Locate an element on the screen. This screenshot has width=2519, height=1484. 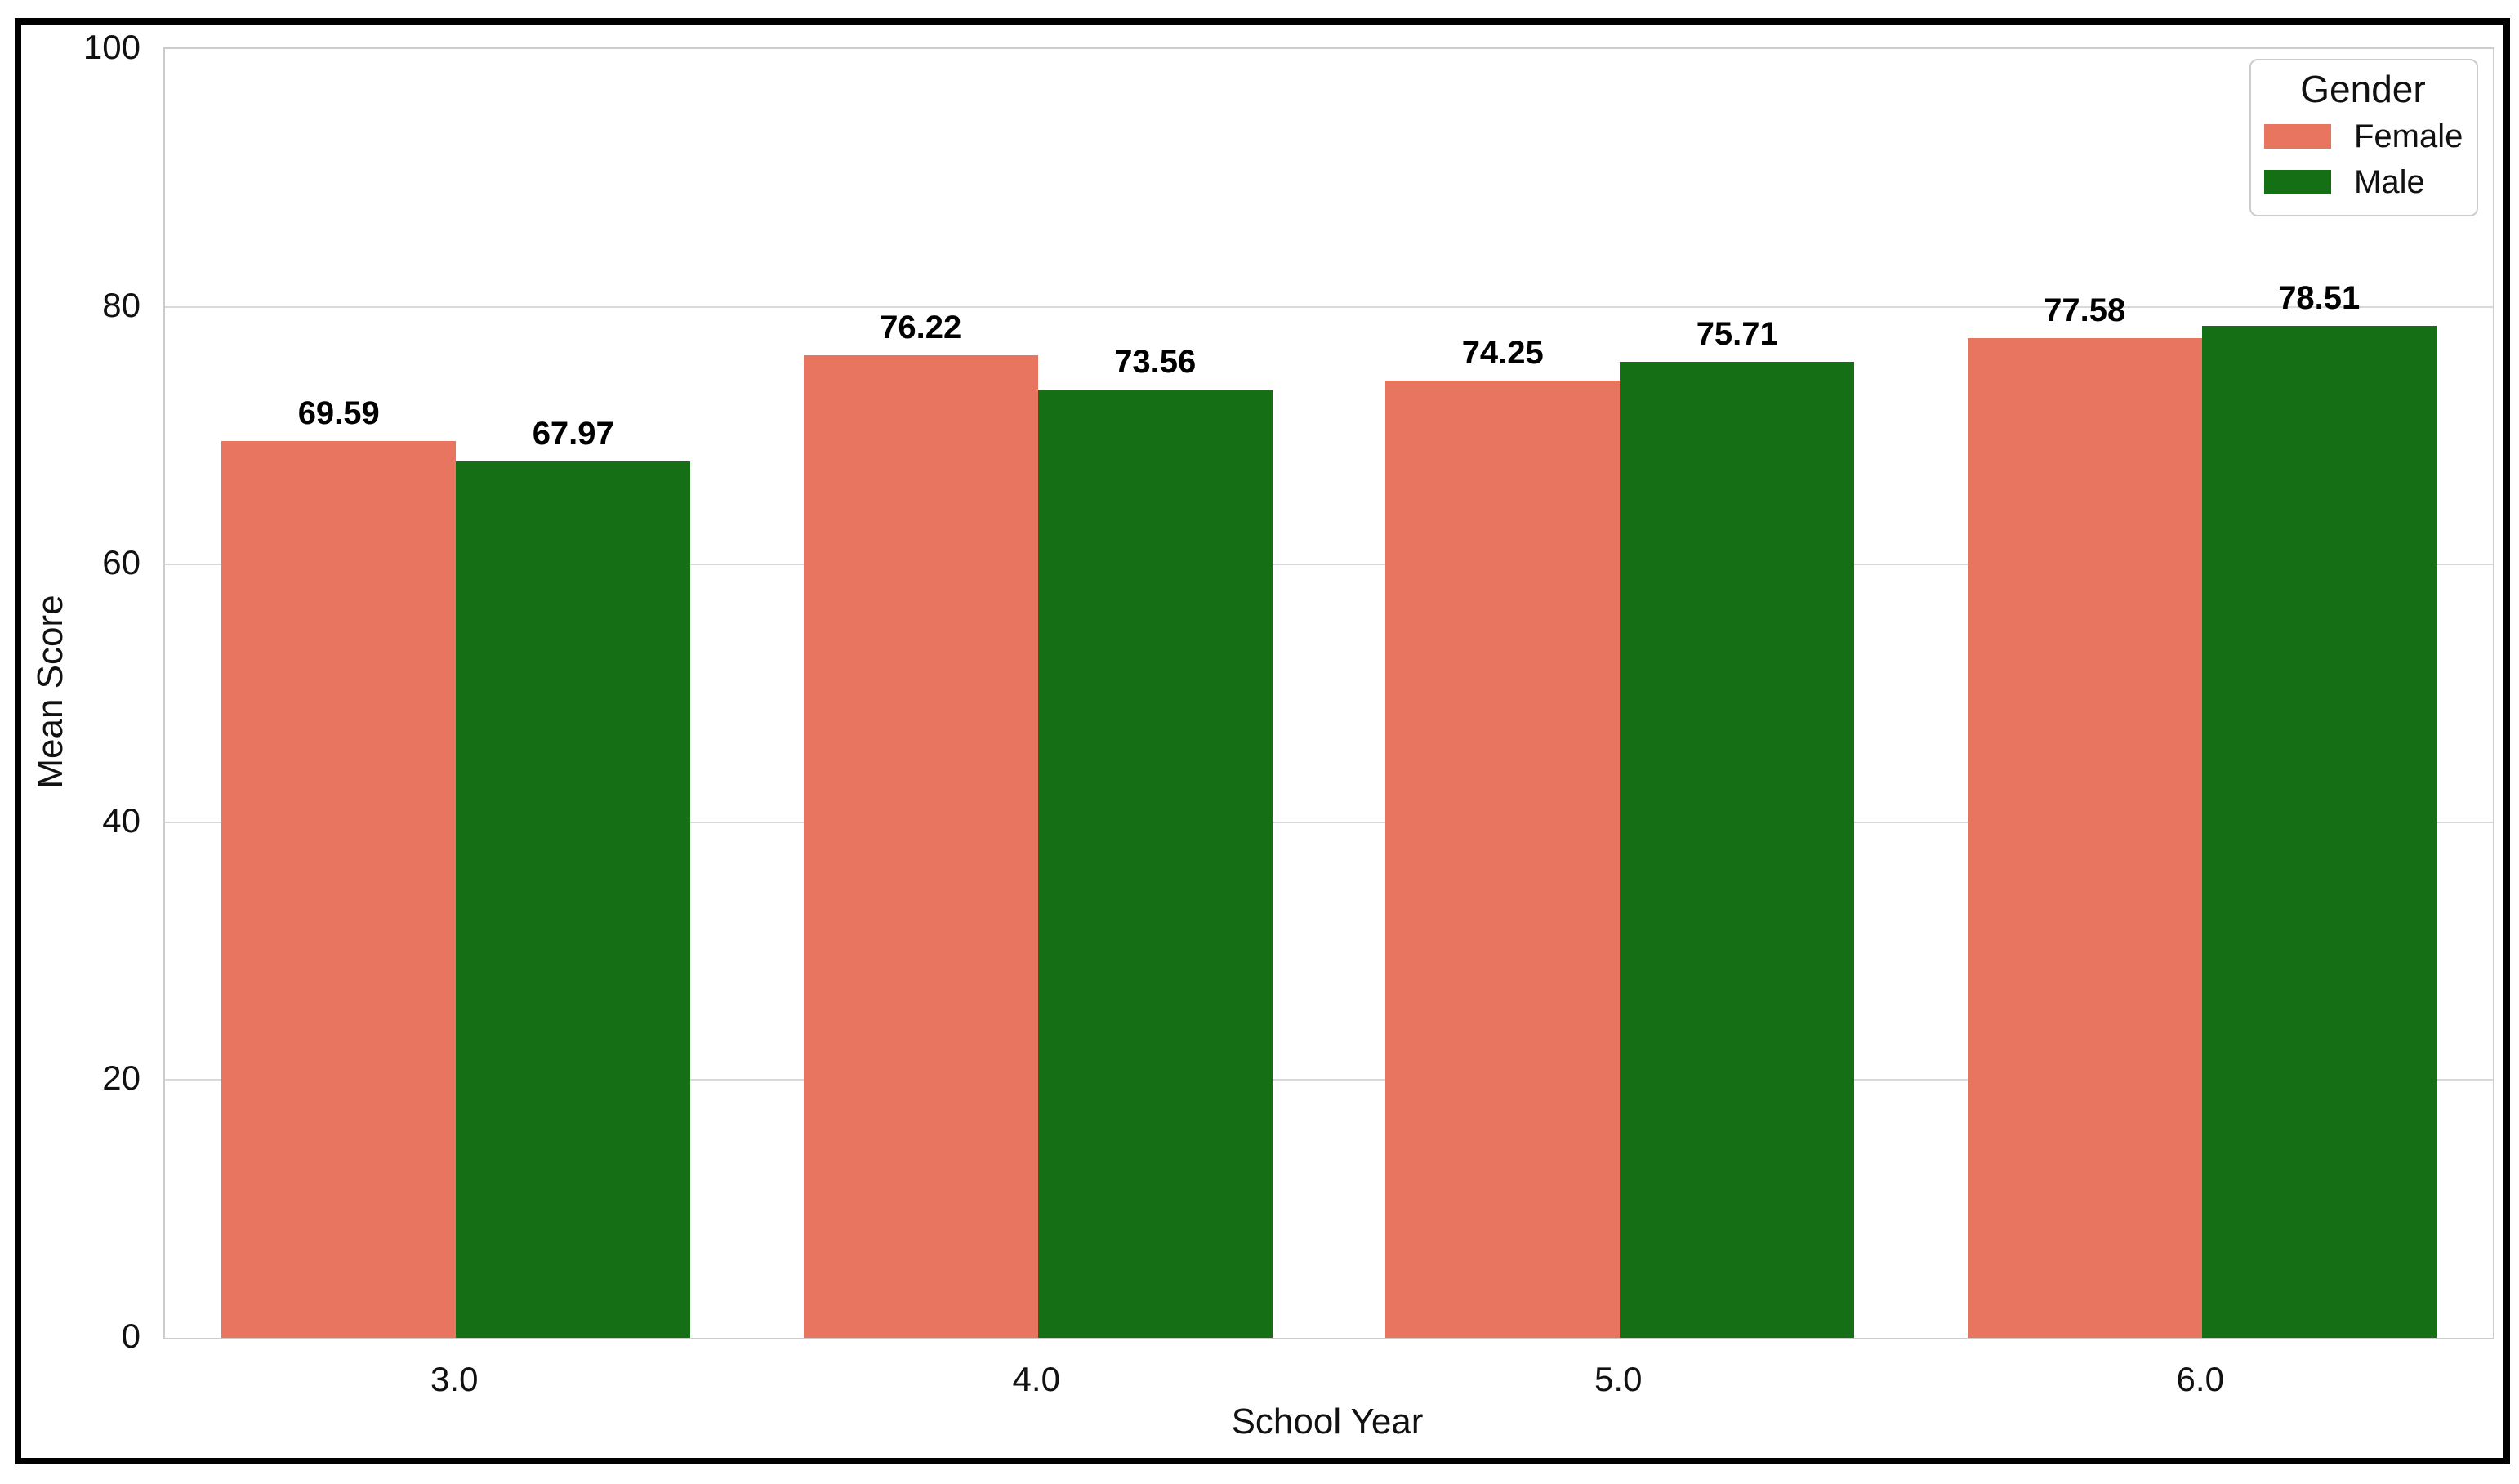
legend-item-male: Male is located at coordinates (2363, 182).